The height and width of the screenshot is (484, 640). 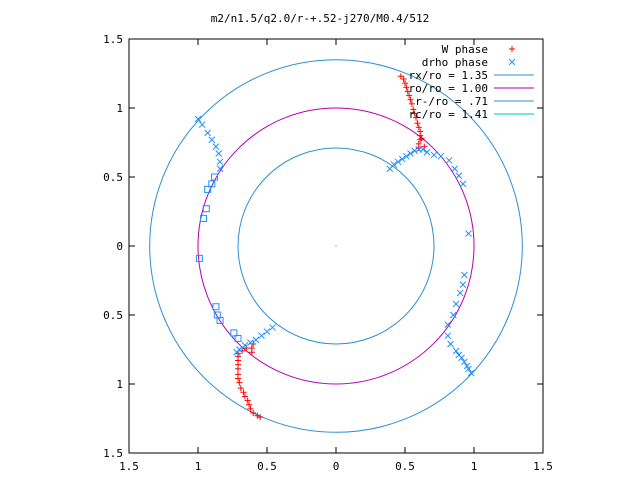 I want to click on chart-title: m2/n1.5/q2.0/r-+.52-j270/M0.4/512, so click(x=320, y=18).